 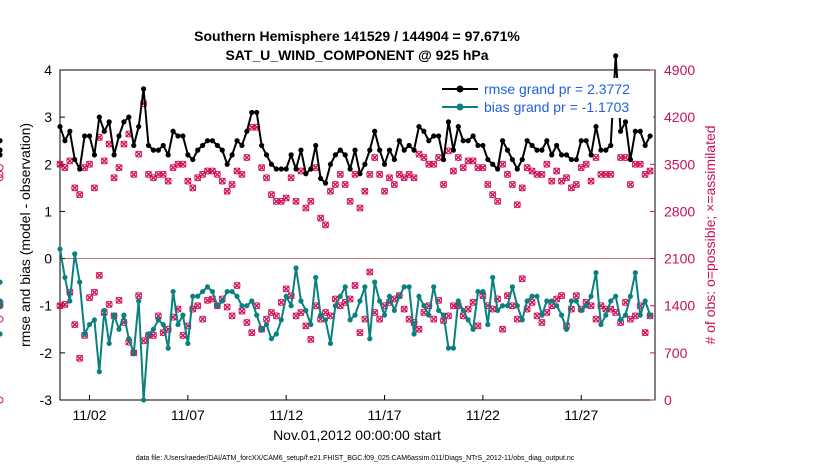 What do you see at coordinates (357, 435) in the screenshot?
I see `x-axis-label: Nov.01,2012 00:00:00 start` at bounding box center [357, 435].